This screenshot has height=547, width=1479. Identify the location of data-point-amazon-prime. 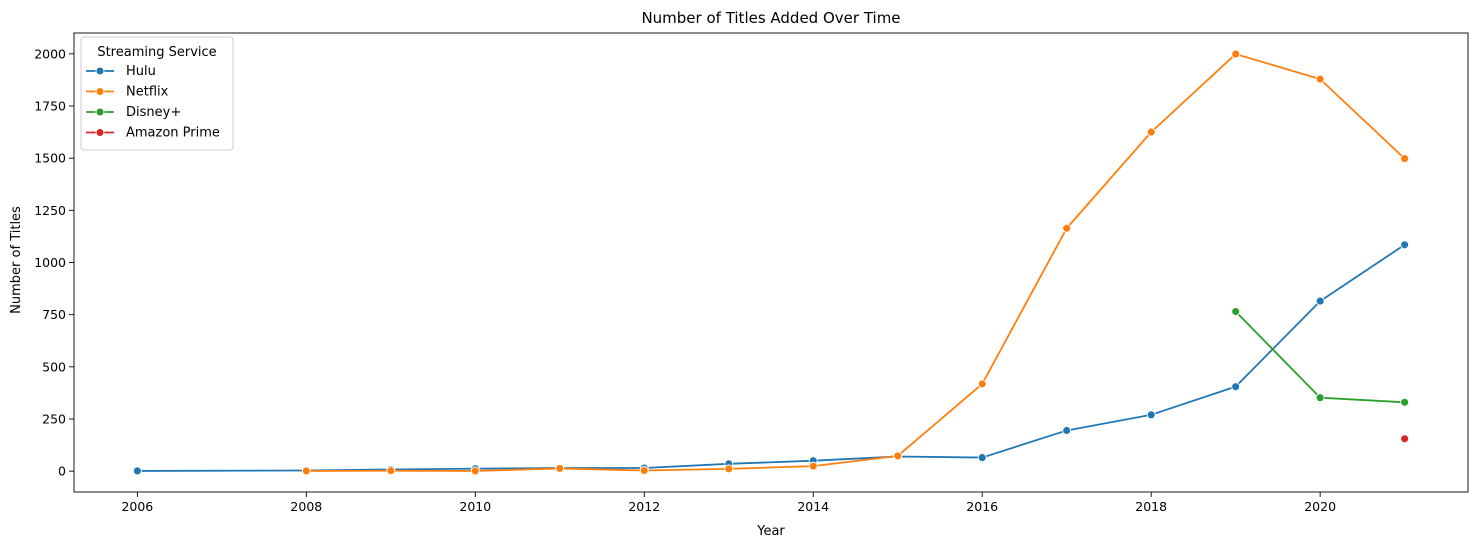
(1405, 439).